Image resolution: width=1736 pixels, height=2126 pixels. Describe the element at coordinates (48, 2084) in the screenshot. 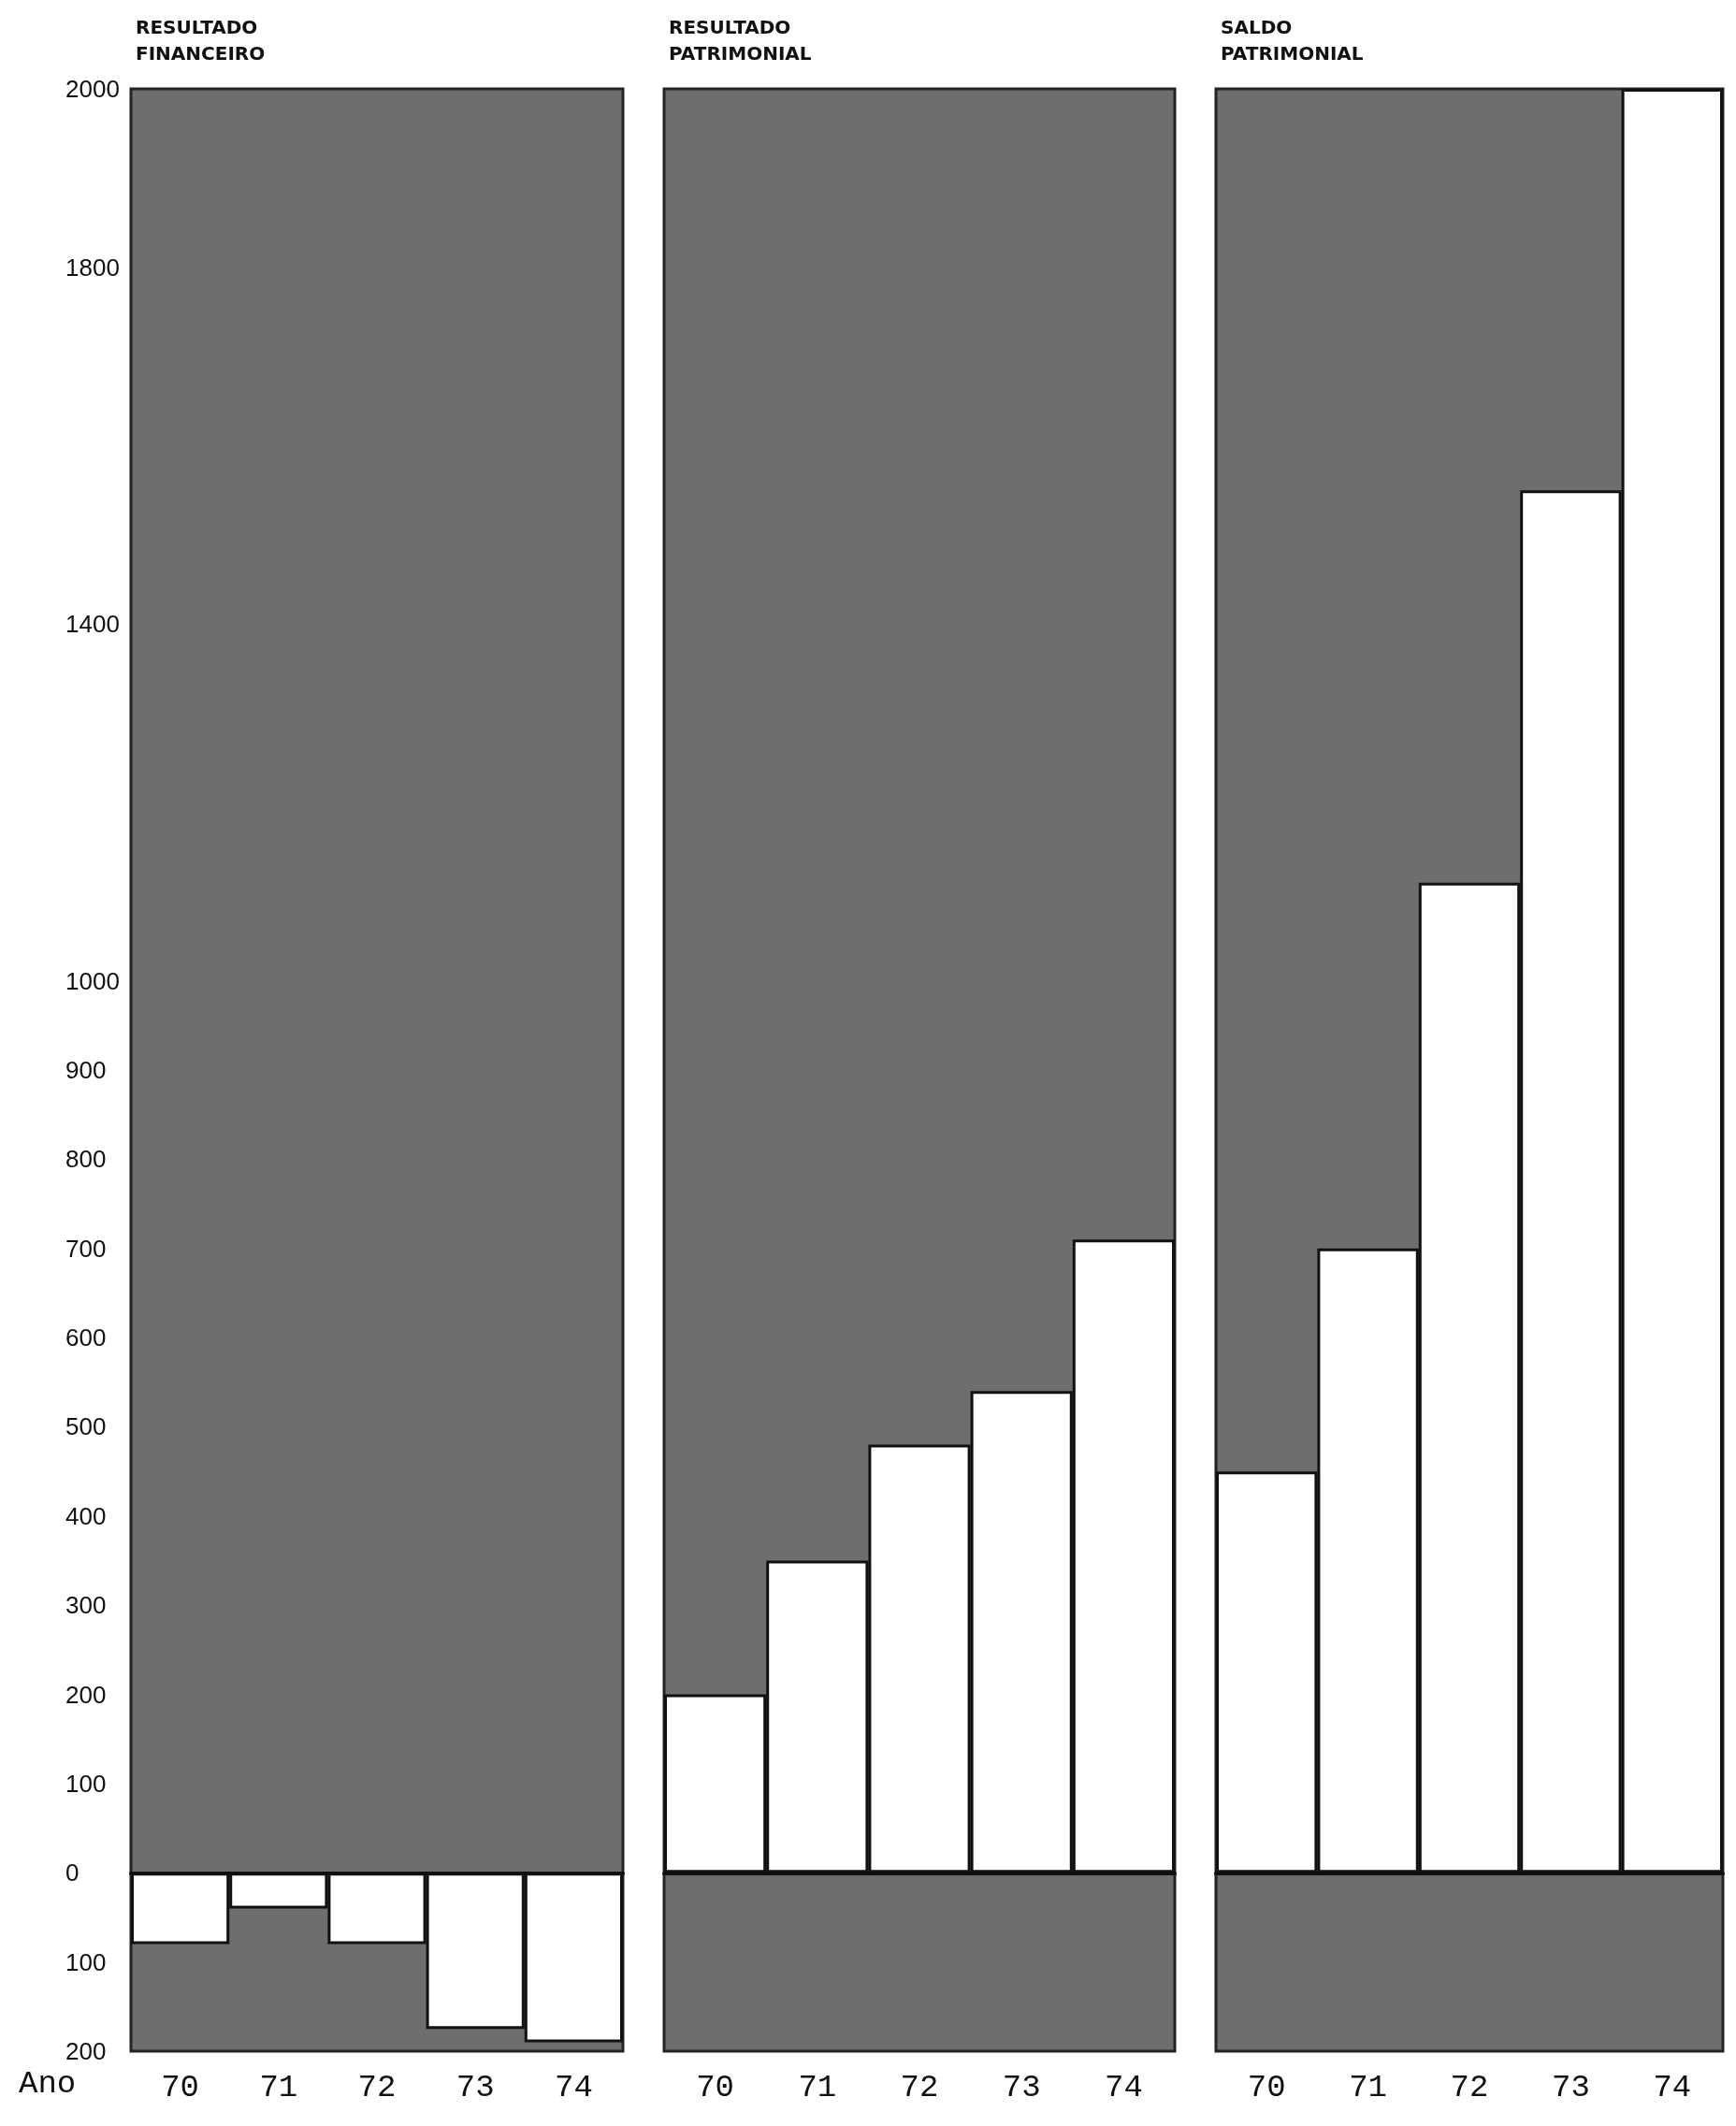

I see `x-axis-title: Ano` at that location.